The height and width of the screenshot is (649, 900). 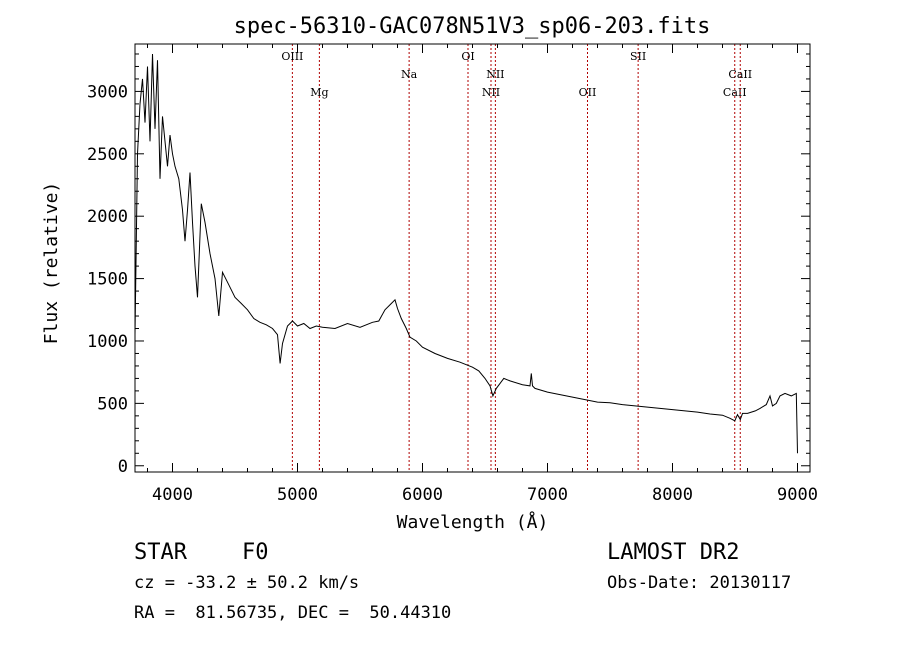 I want to click on spectral-line-label: OIII, so click(x=292, y=56).